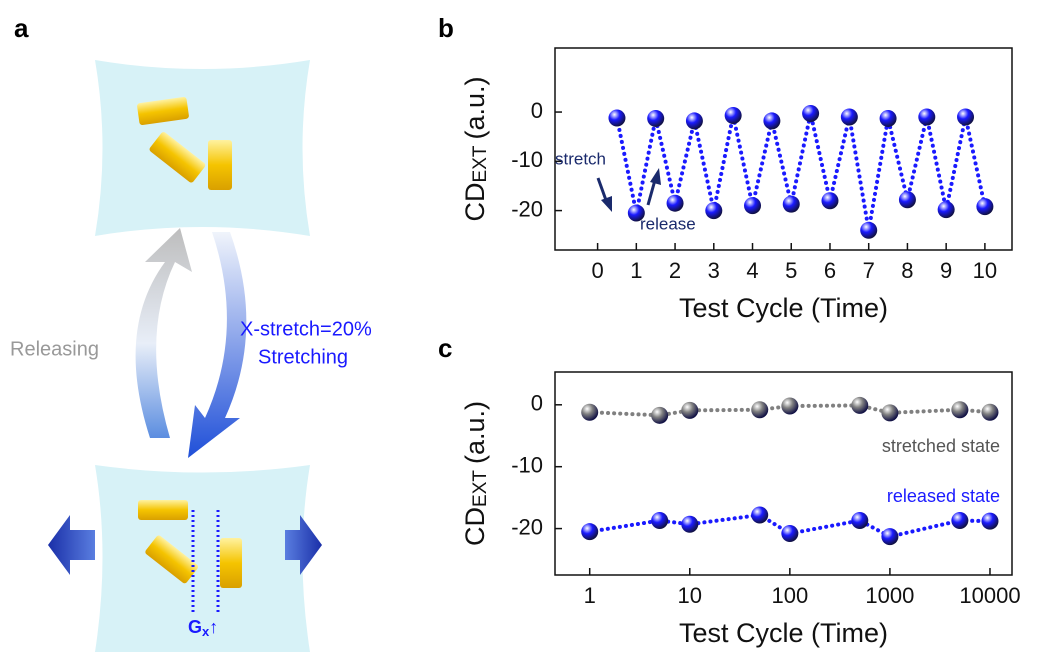  Describe the element at coordinates (789, 595) in the screenshot. I see `x-tick-label: 100` at that location.